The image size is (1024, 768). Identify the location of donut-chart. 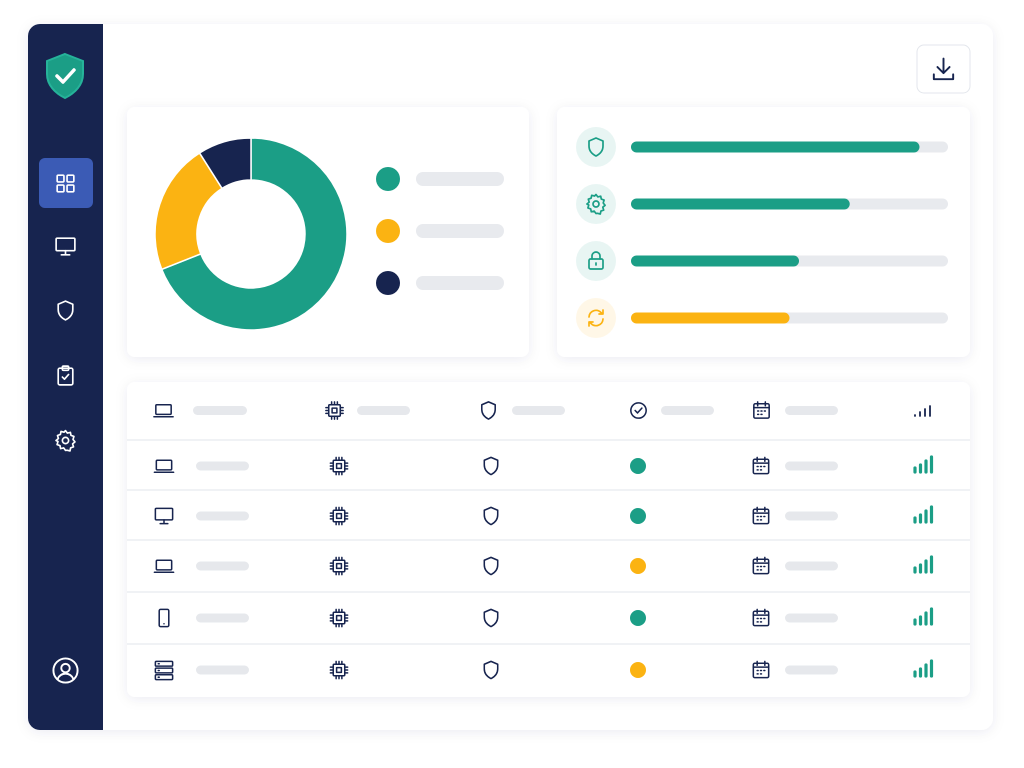
(251, 234).